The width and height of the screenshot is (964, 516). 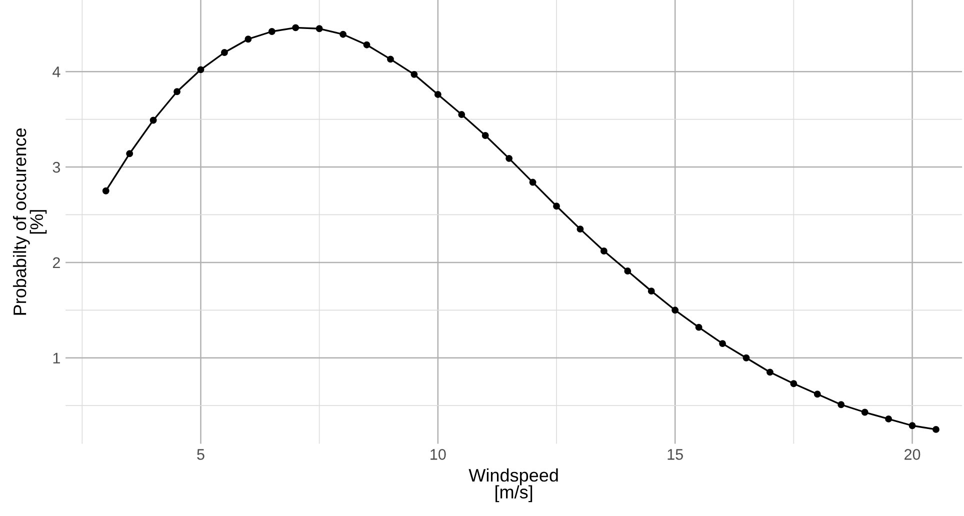 I want to click on x-axis-title: Windspeed [m/s], so click(x=513, y=485).